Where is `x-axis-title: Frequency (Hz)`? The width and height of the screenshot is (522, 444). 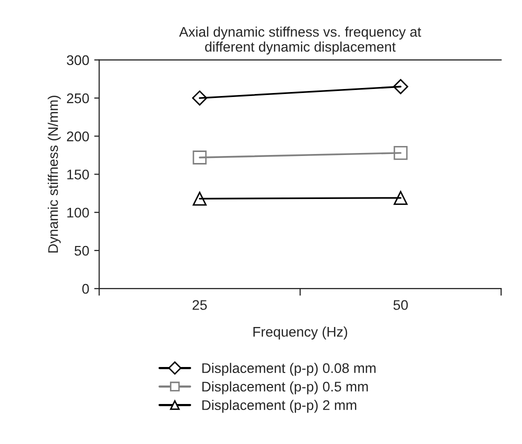 x-axis-title: Frequency (Hz) is located at coordinates (300, 333).